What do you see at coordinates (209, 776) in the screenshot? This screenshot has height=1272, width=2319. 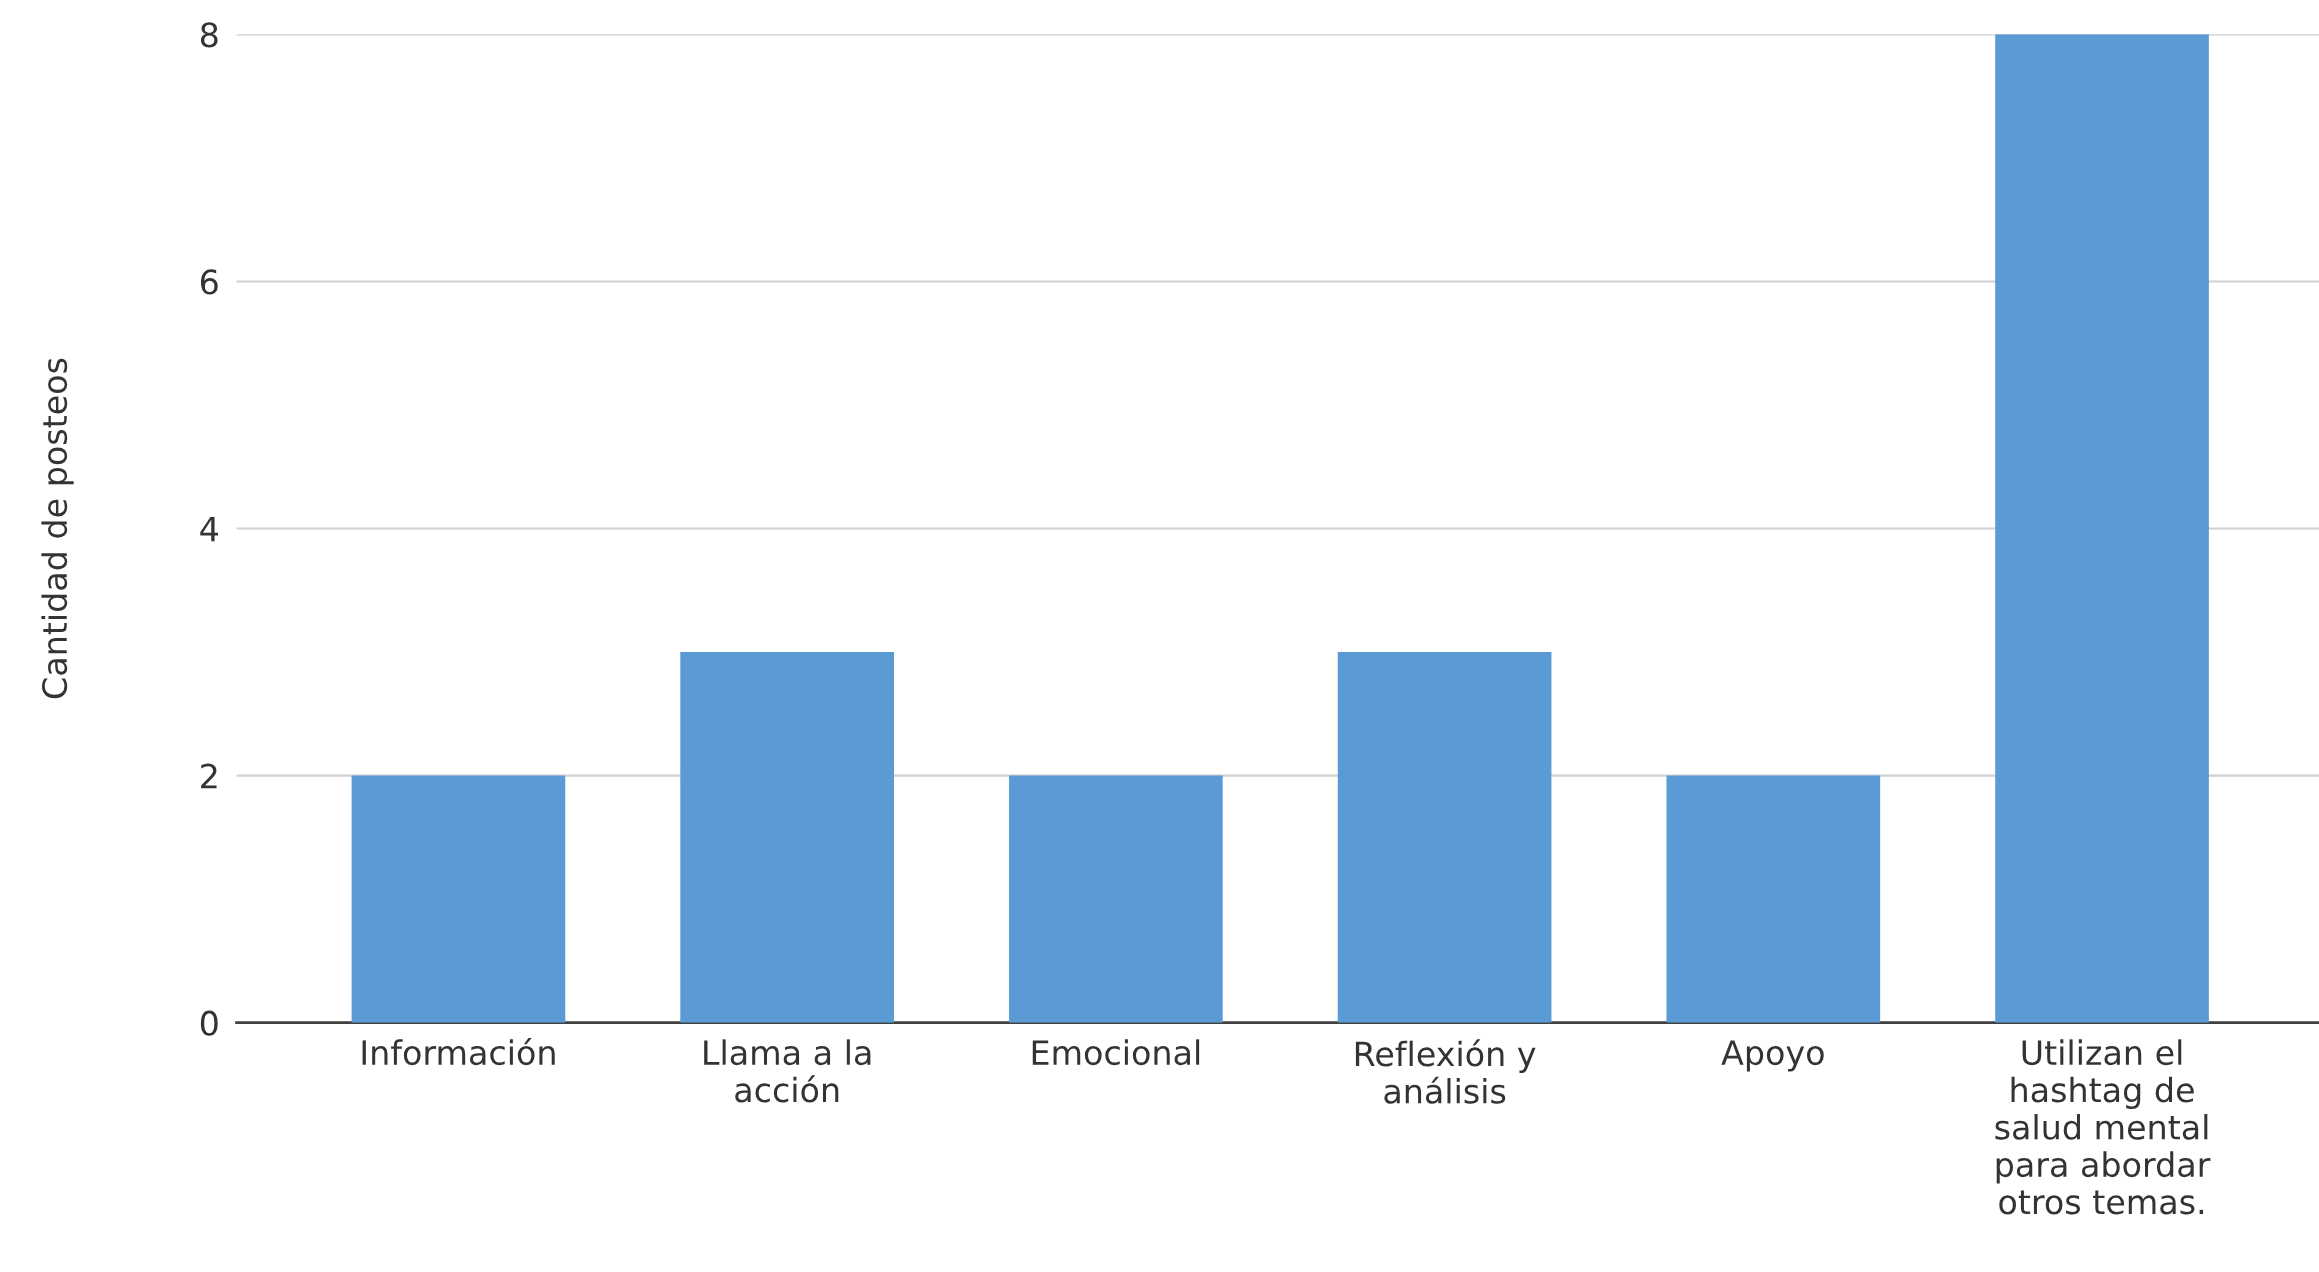 I see `y-tick-label: 2` at bounding box center [209, 776].